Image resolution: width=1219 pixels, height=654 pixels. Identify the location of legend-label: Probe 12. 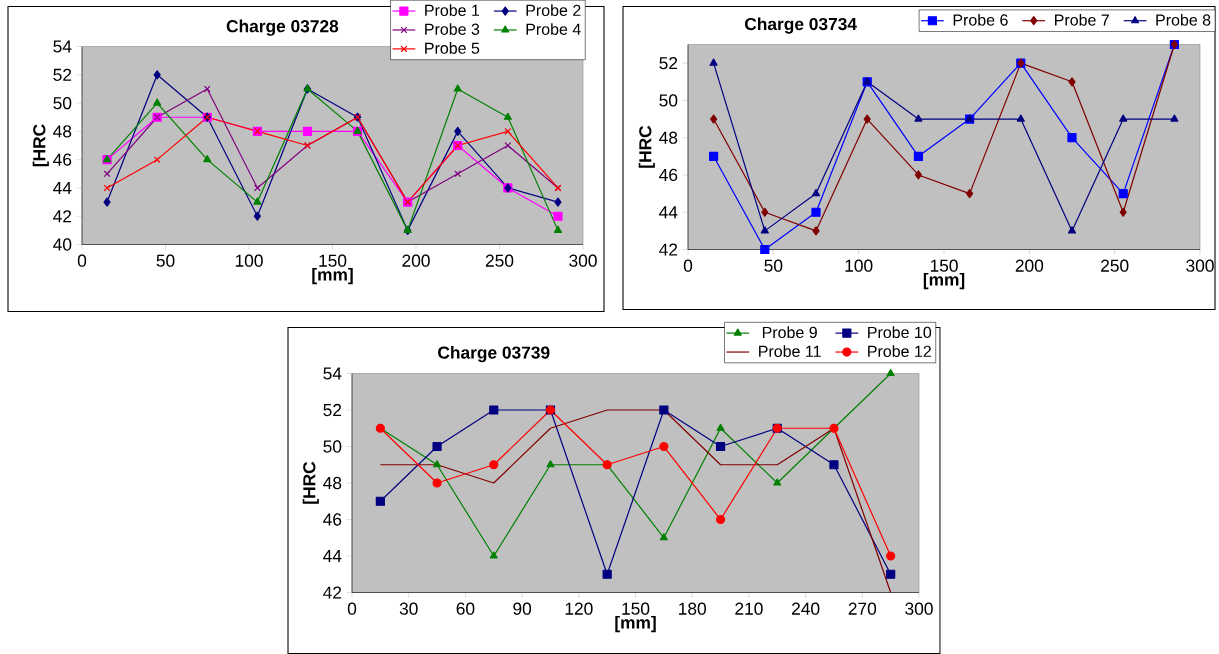
(899, 351).